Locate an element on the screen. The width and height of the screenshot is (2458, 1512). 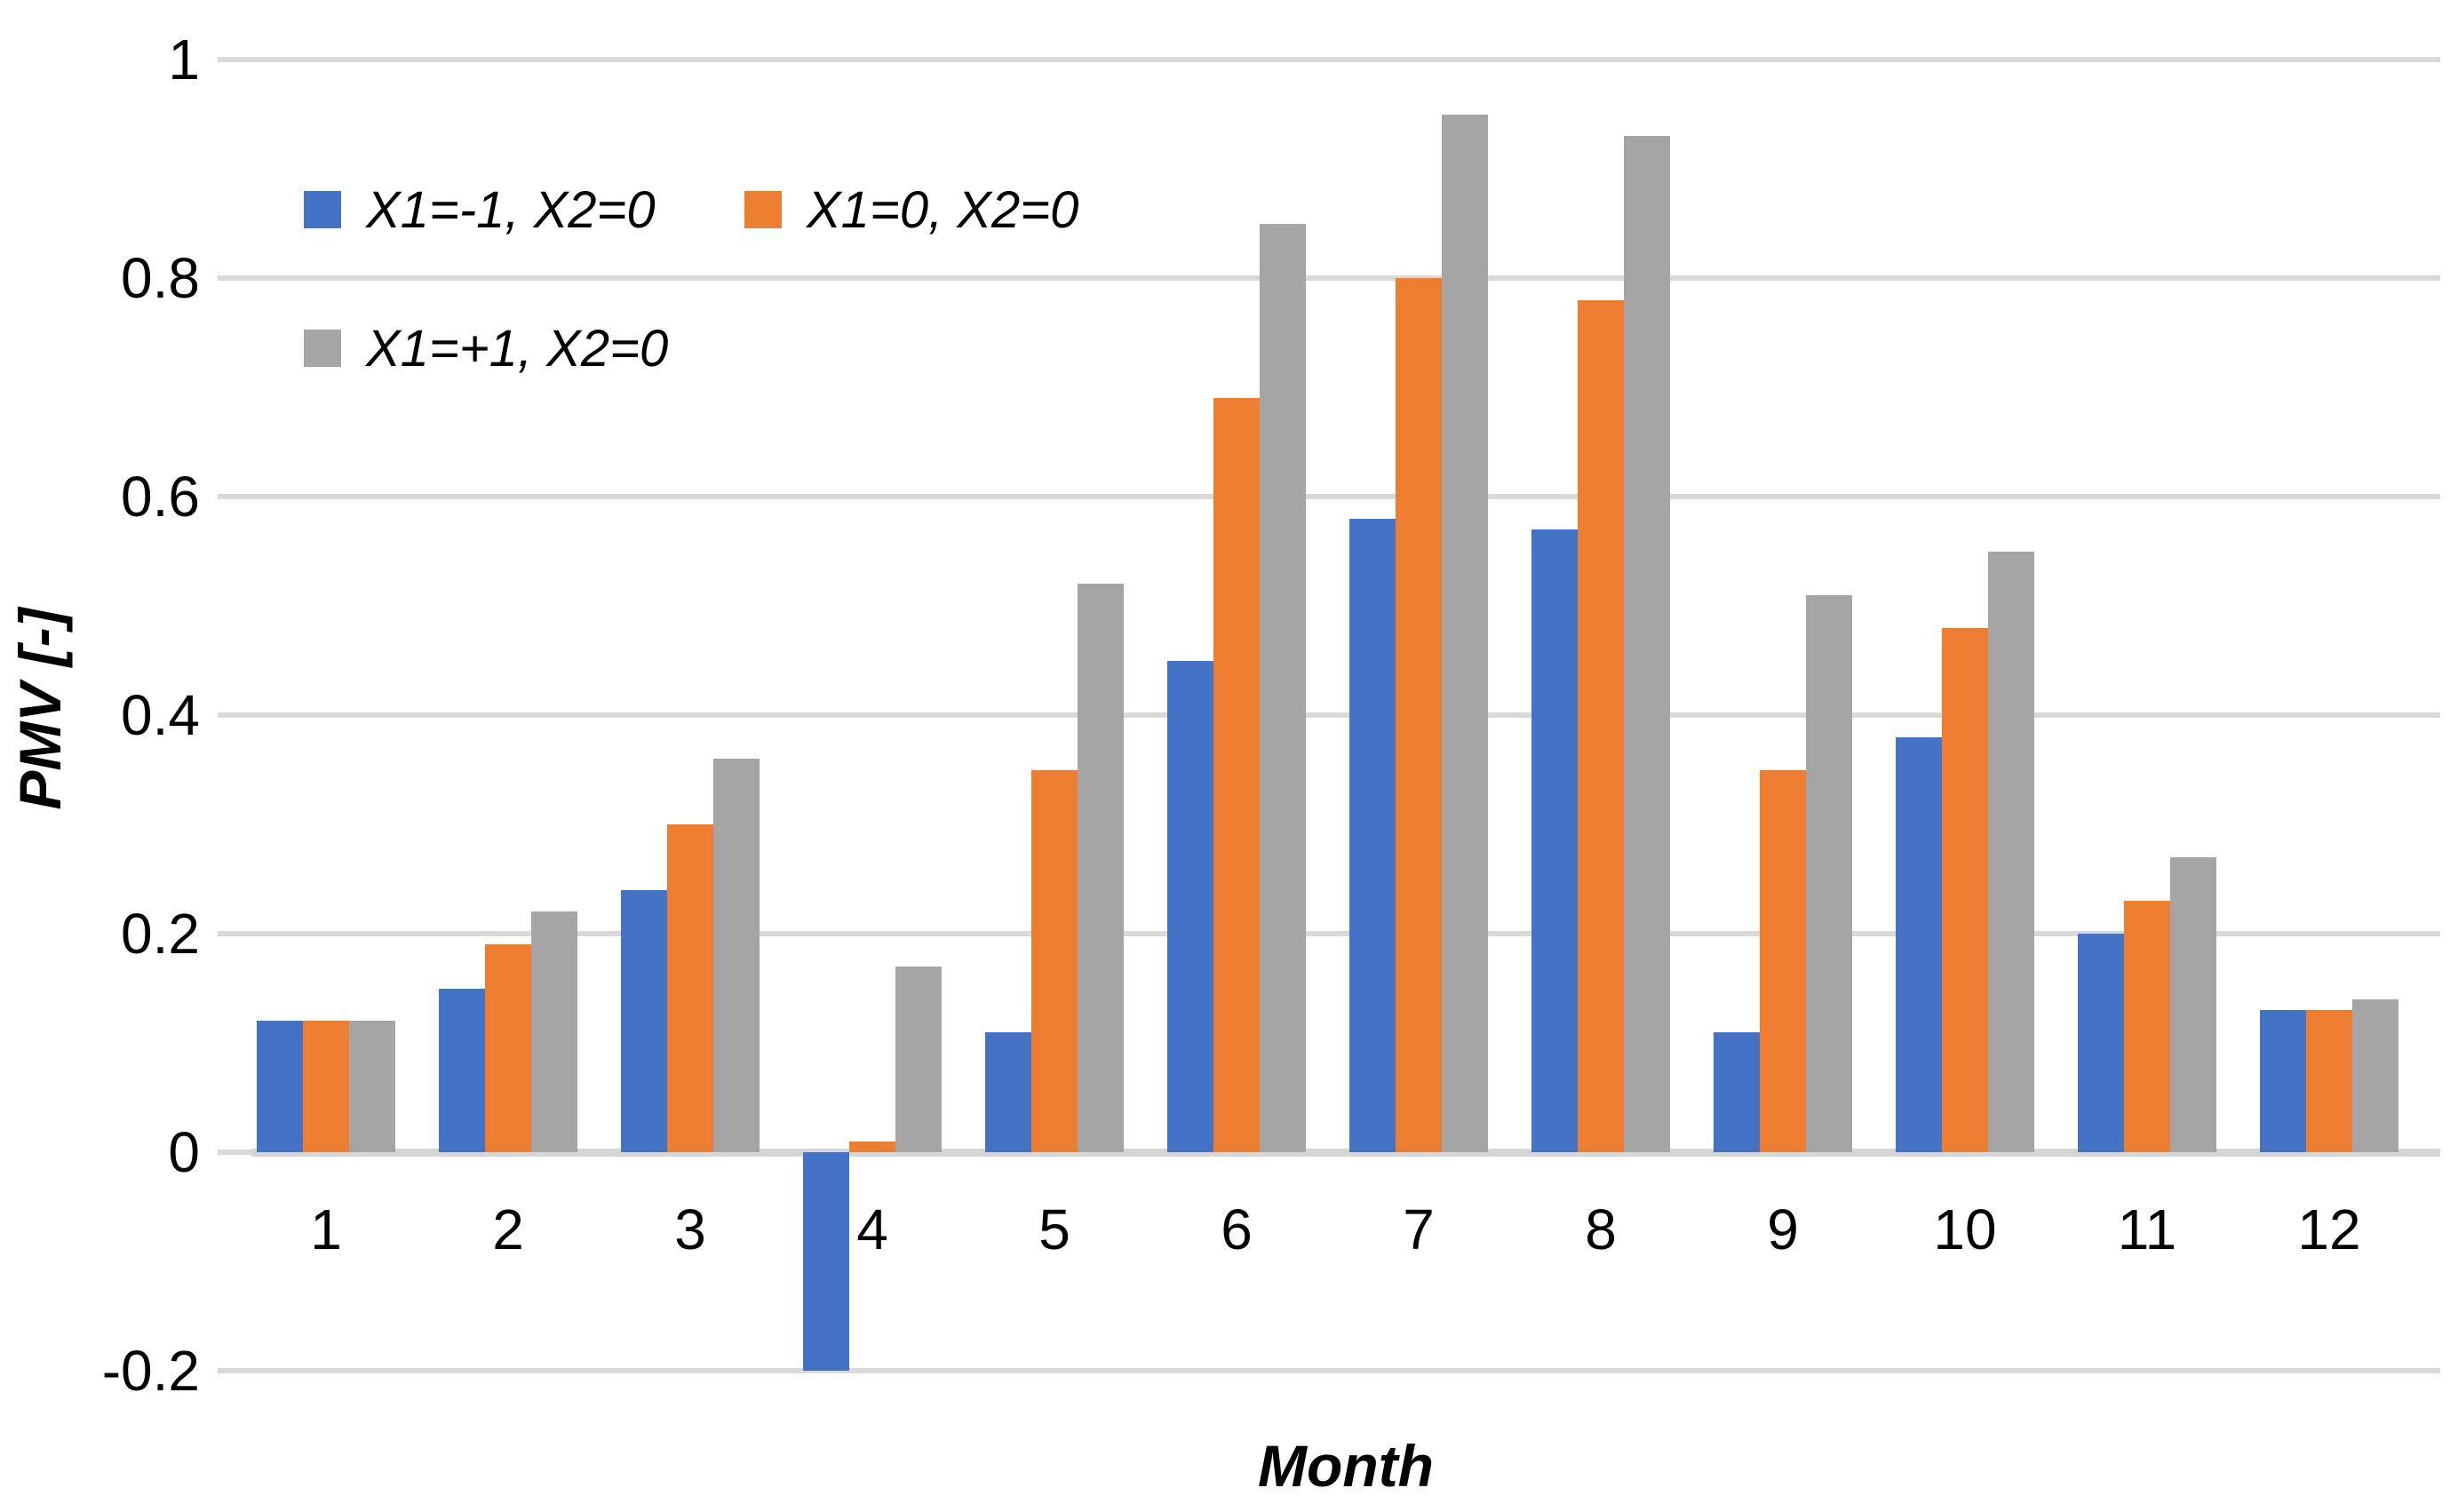
x-tick-label: 2 is located at coordinates (508, 1229).